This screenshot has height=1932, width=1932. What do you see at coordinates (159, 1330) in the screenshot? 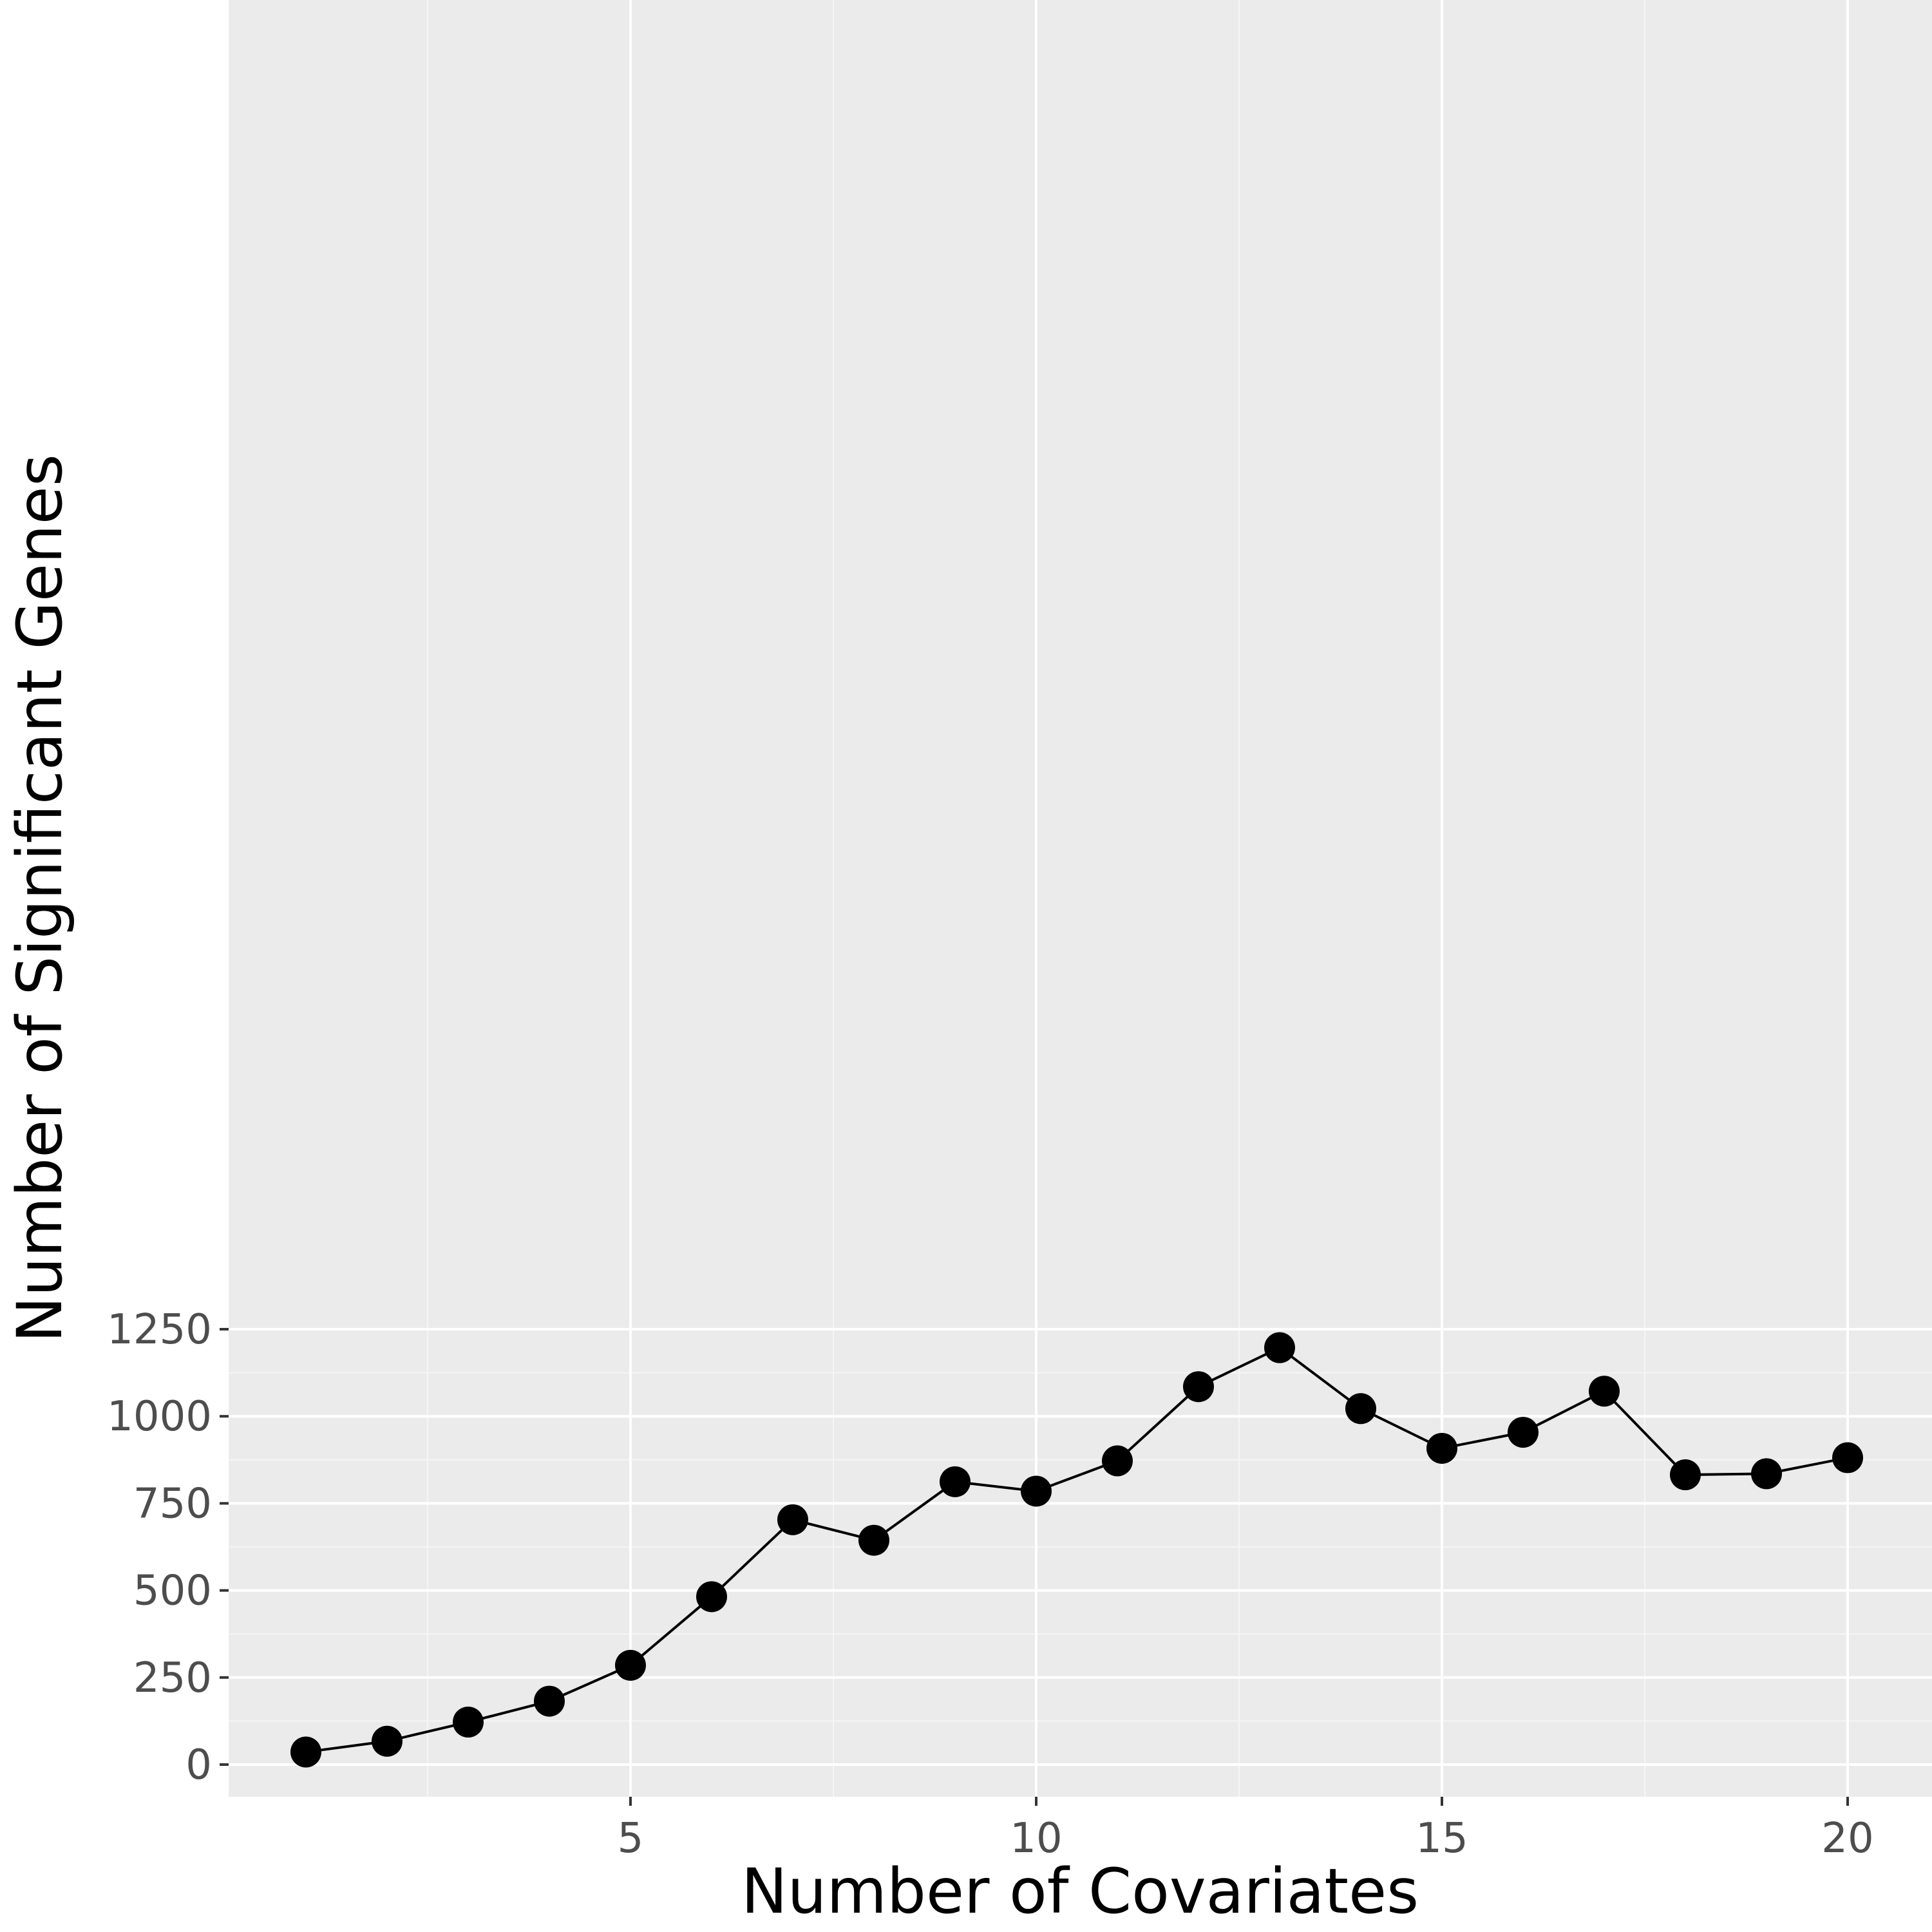
I see `y-tick-label: 1250` at bounding box center [159, 1330].